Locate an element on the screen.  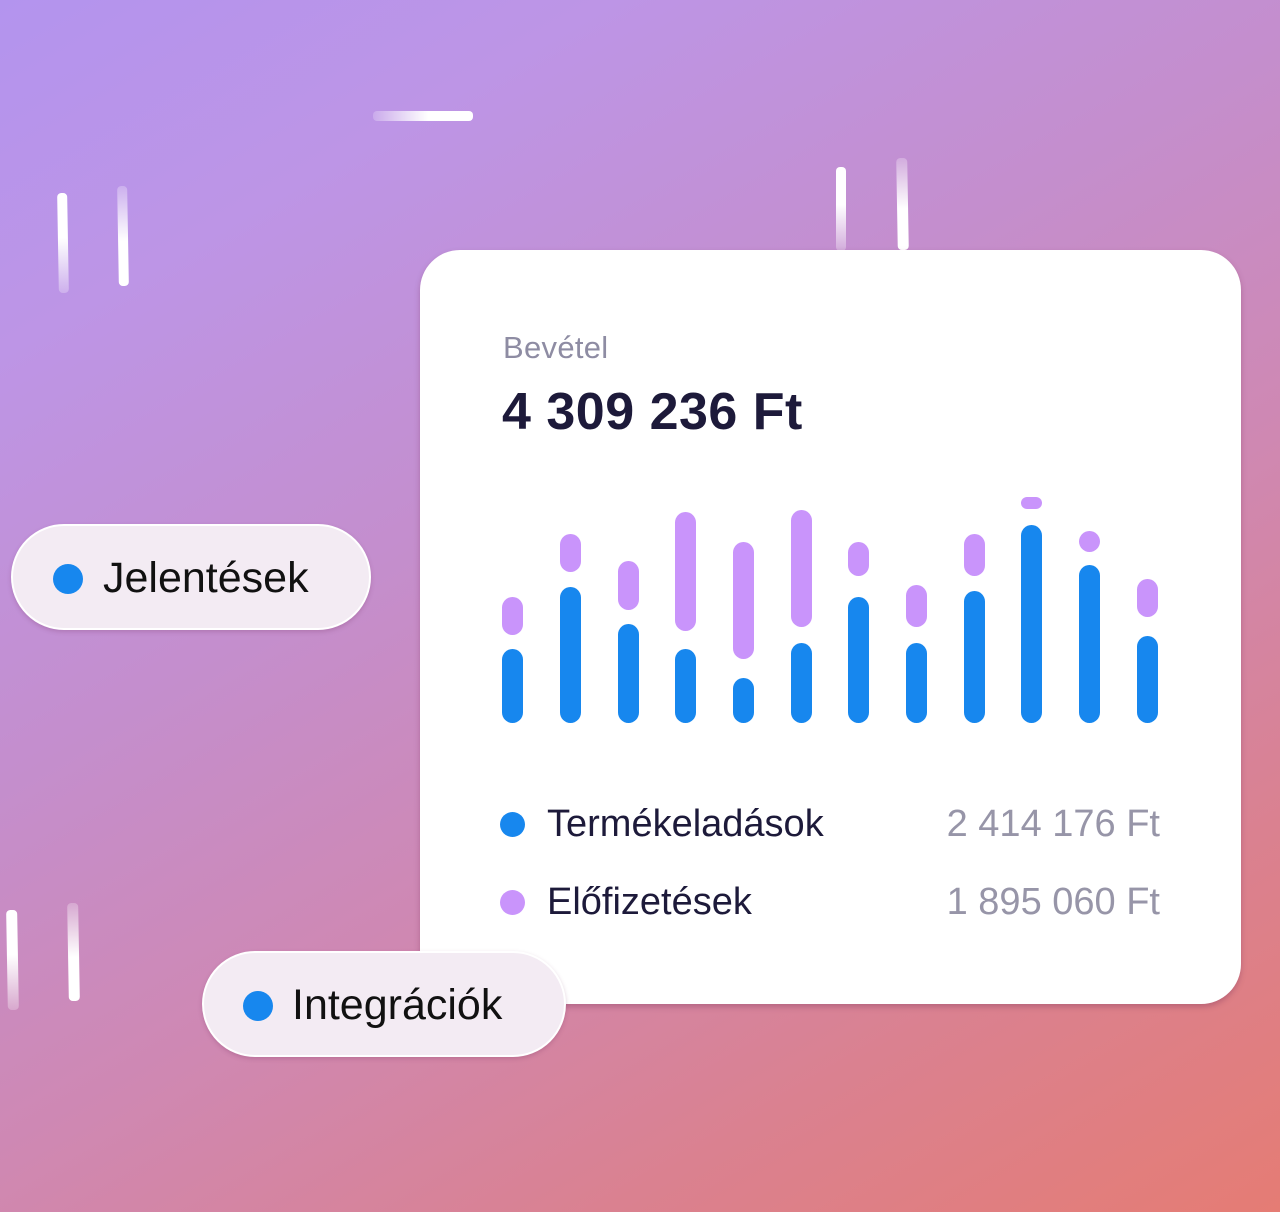
revenue-total: 4 309 236 Ft is located at coordinates (652, 412).